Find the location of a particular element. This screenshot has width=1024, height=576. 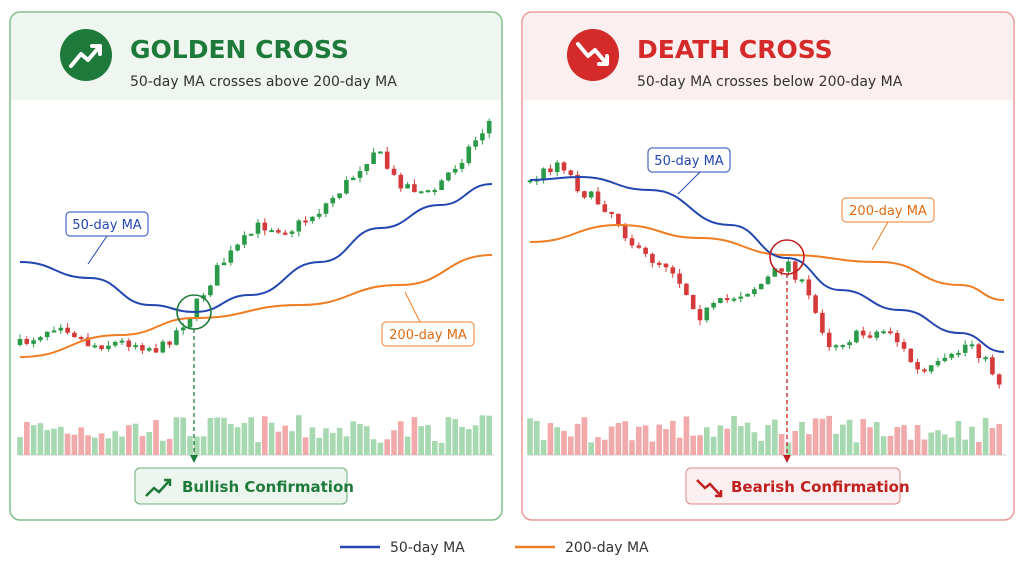

death-icon is located at coordinates (593, 55).